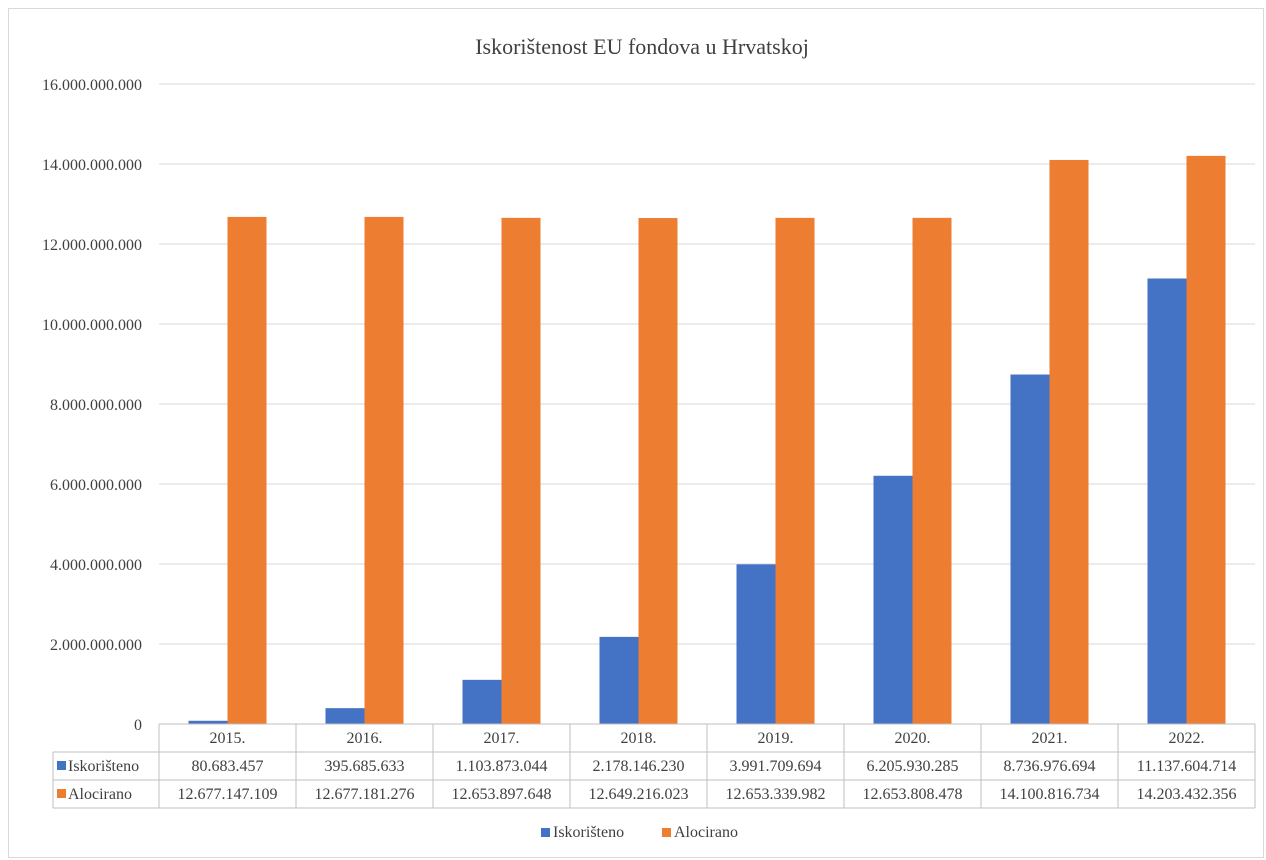 This screenshot has height=860, width=1266. What do you see at coordinates (96, 405) in the screenshot?
I see `y-tick-label: 8.000.000.000` at bounding box center [96, 405].